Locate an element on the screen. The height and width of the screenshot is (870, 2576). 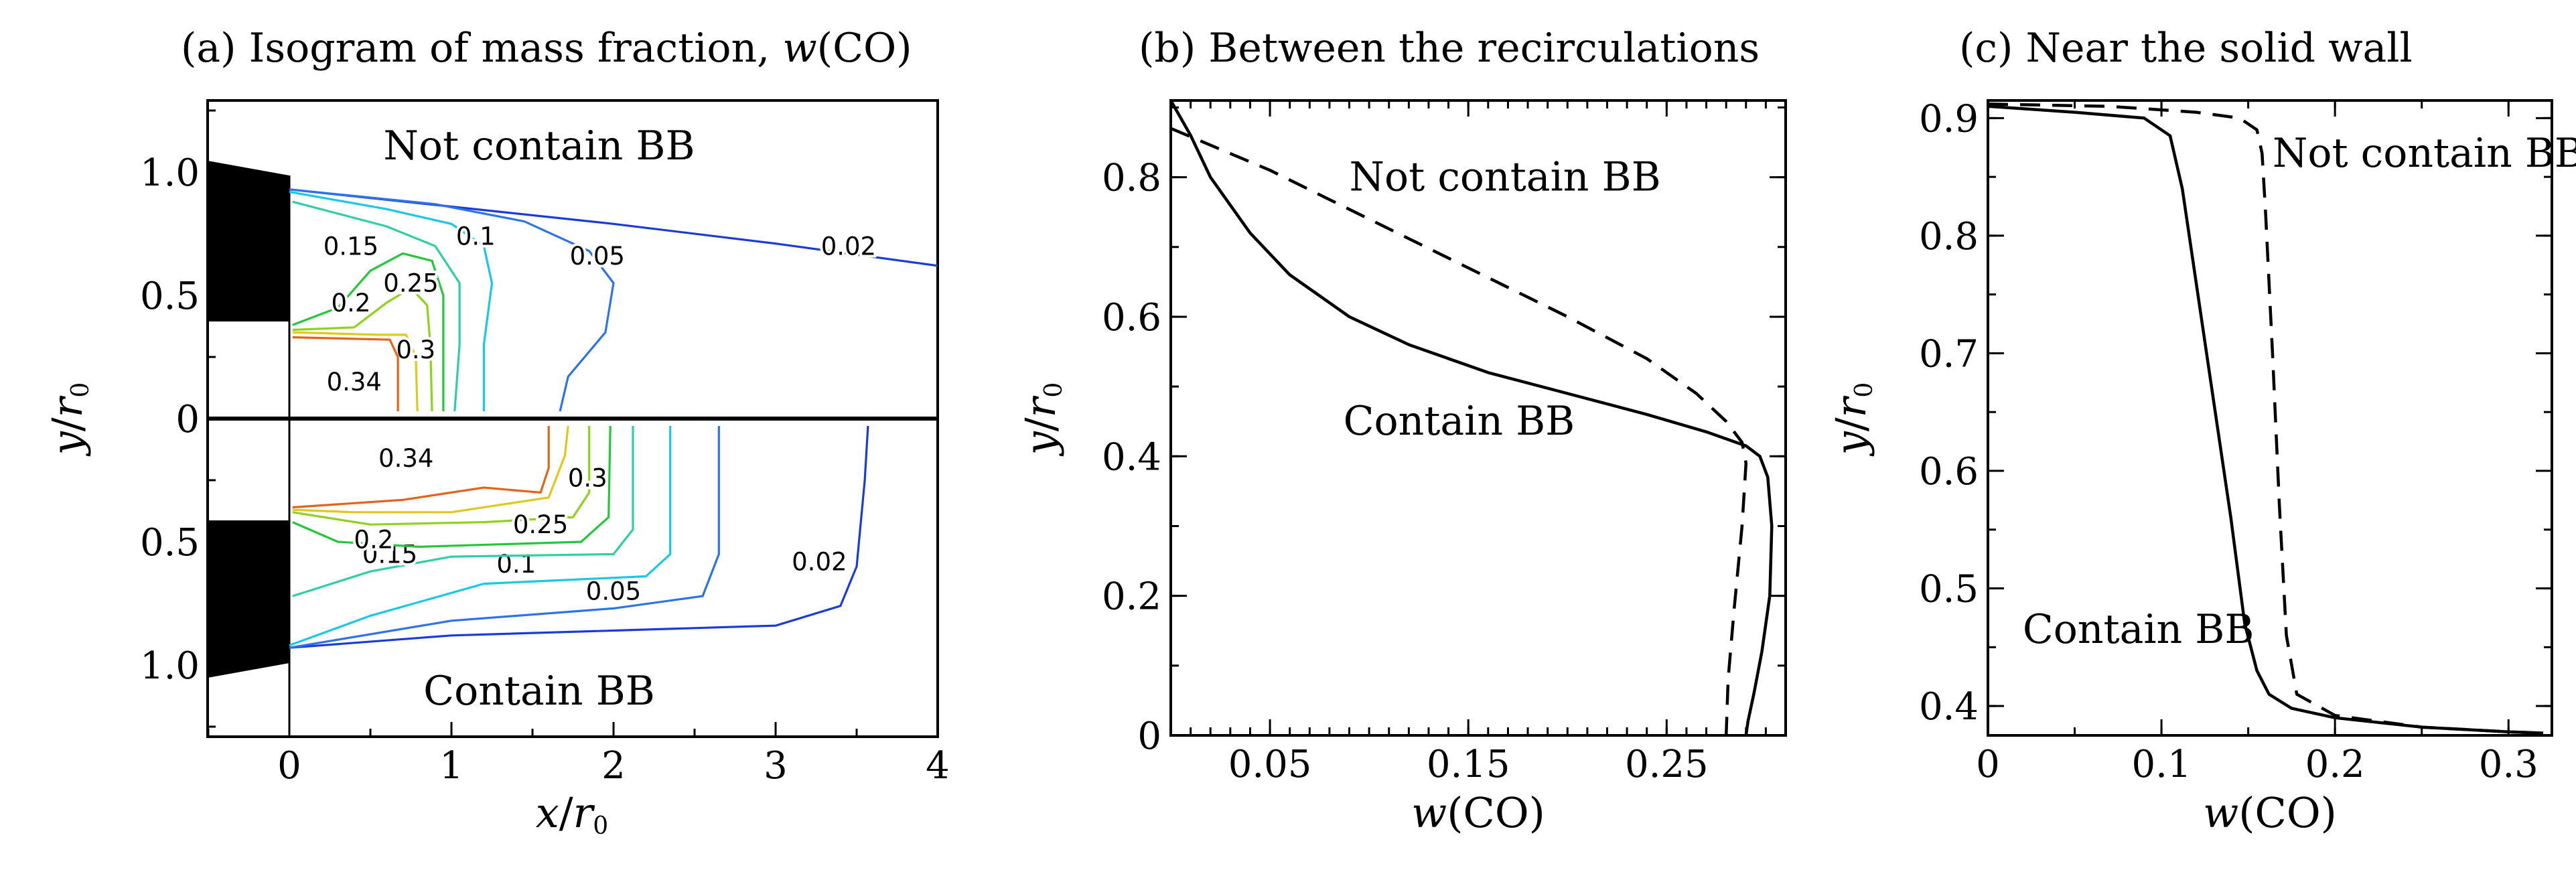
contour-bottom-0.3 is located at coordinates (430, 469).